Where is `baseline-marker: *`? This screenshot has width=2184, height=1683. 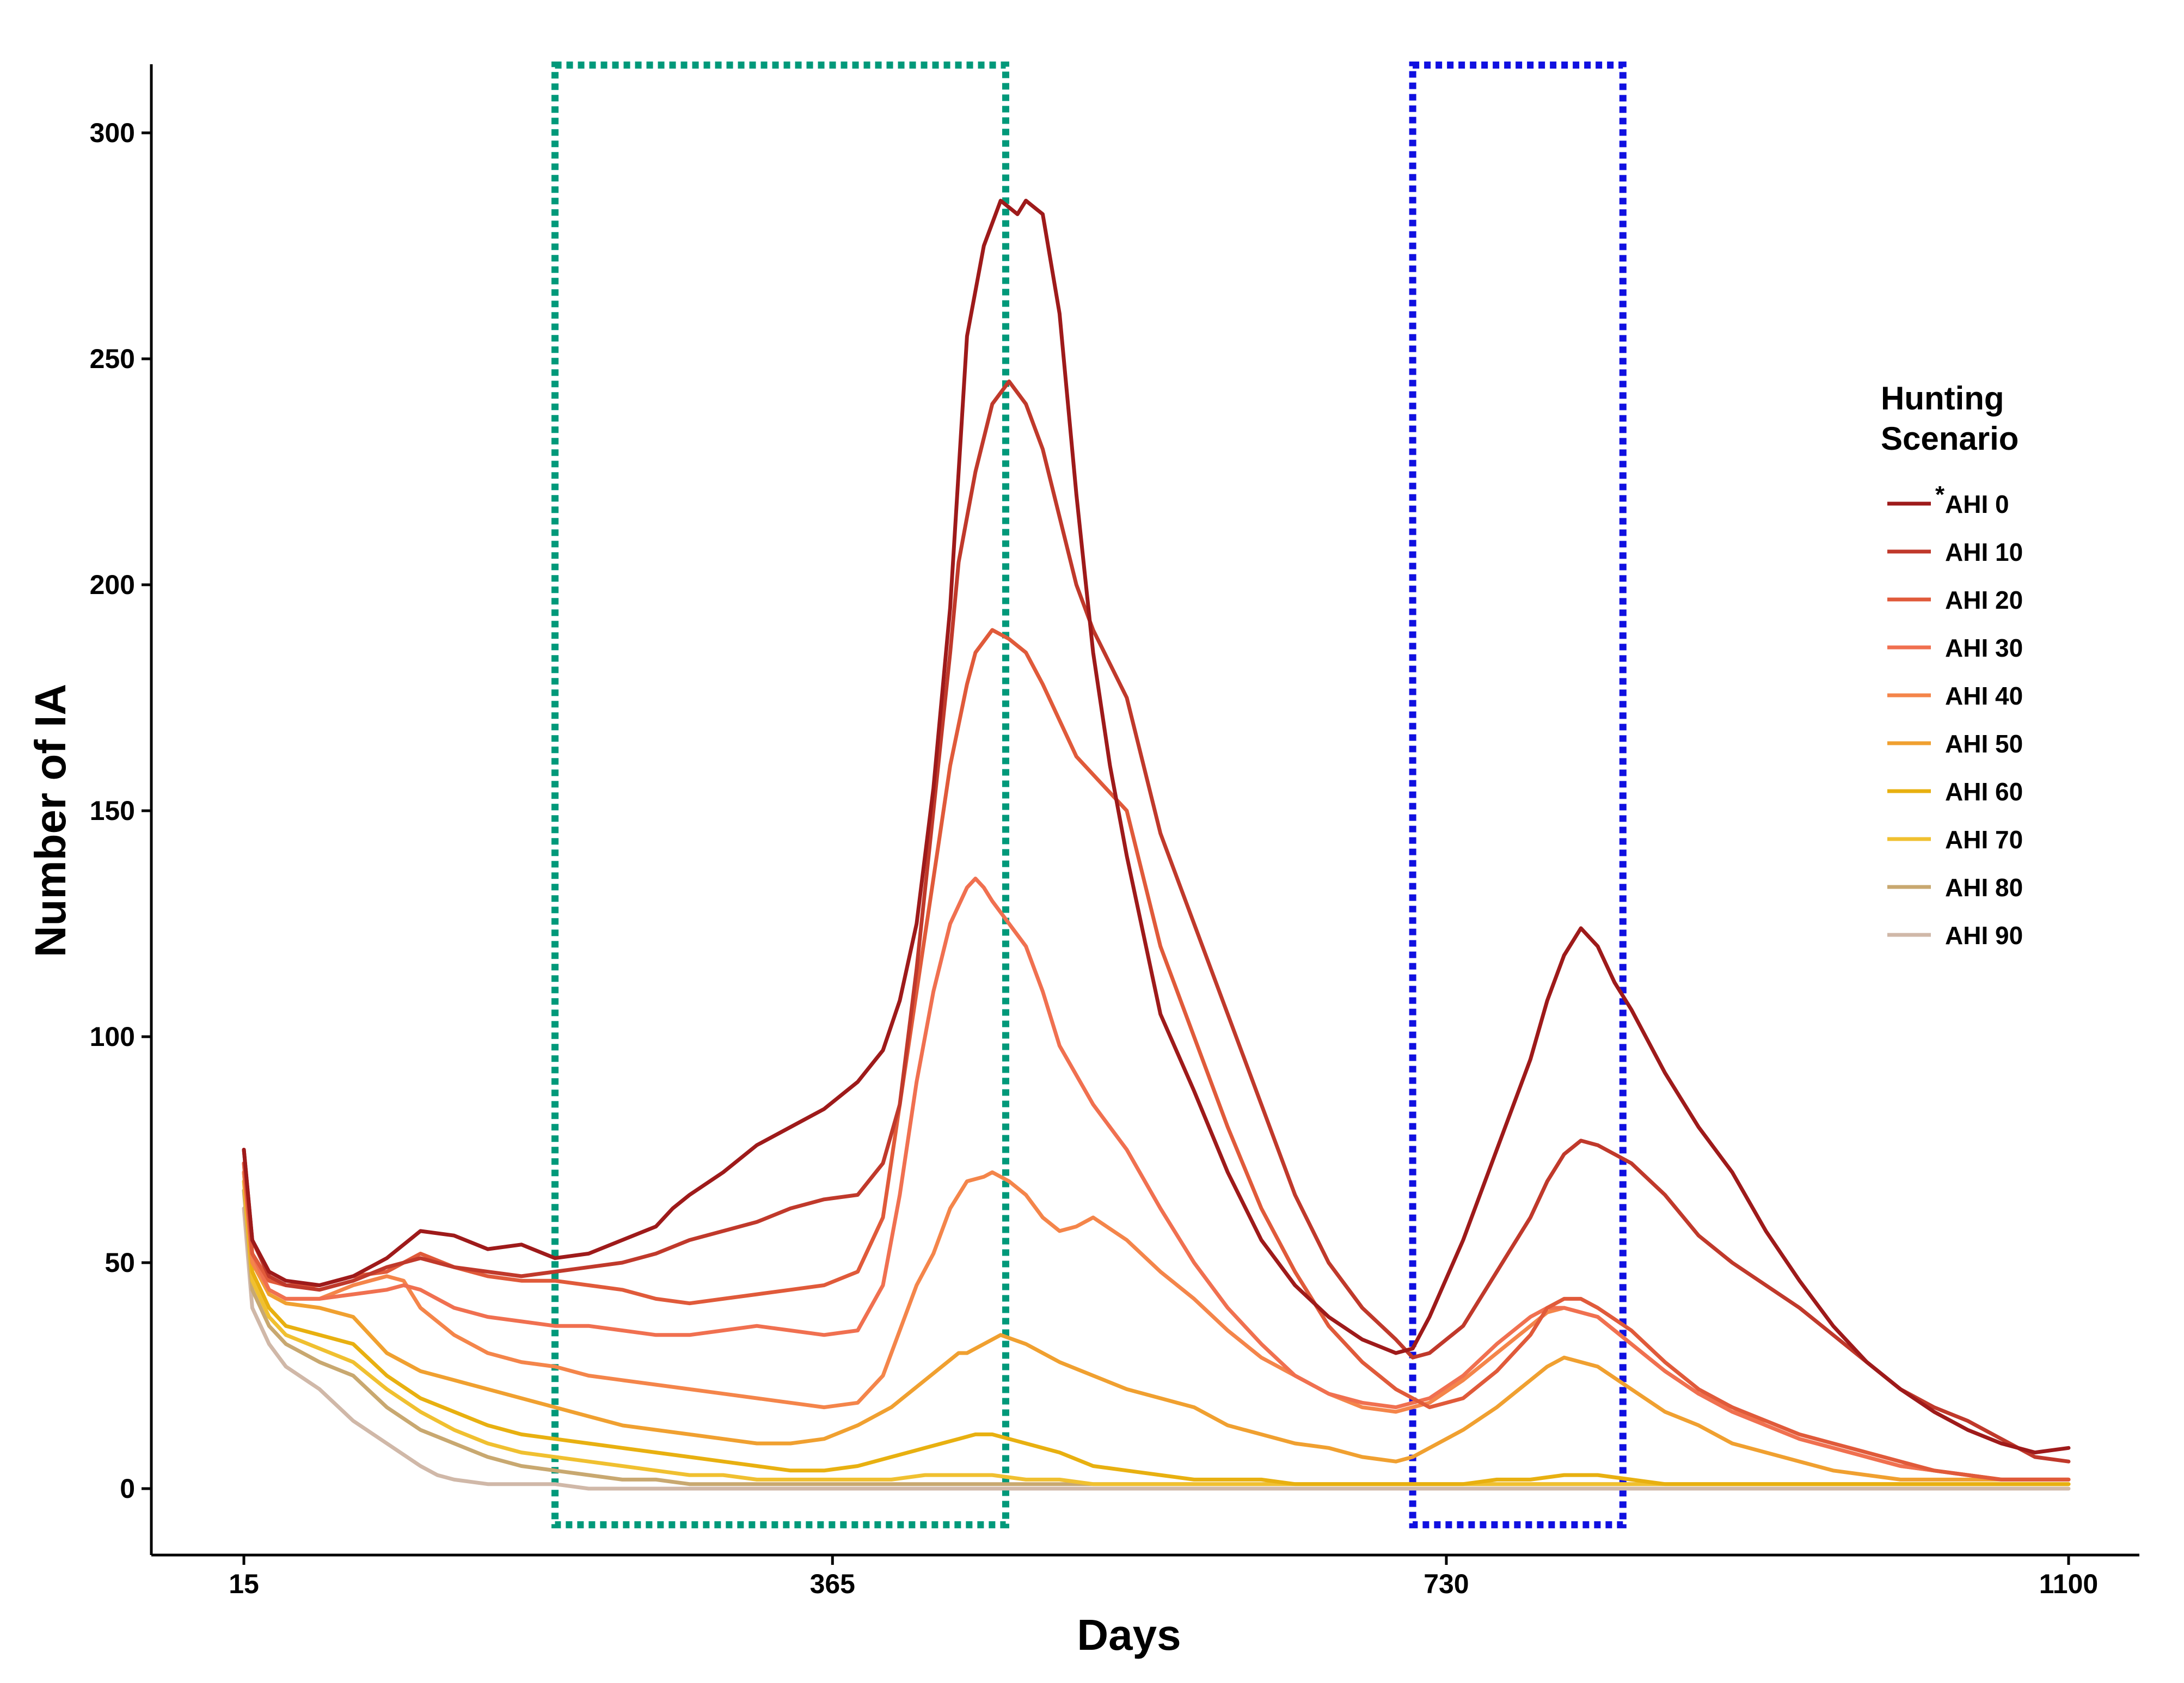 baseline-marker: * is located at coordinates (1940, 494).